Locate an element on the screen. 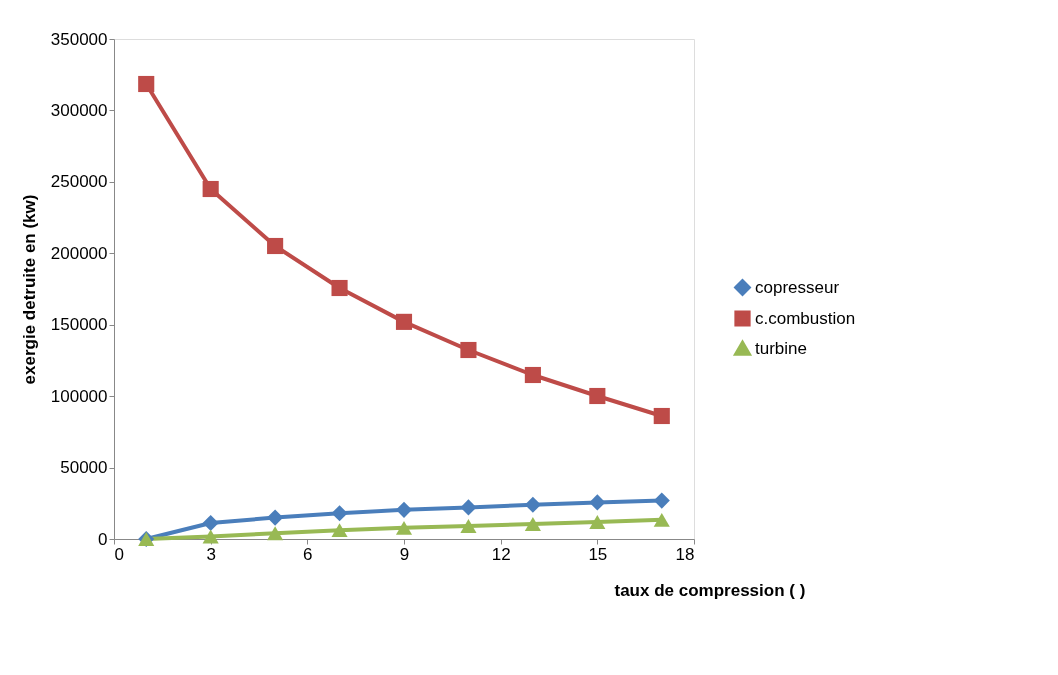 The height and width of the screenshot is (675, 1058). x-axis-title: taux de compression ( ) is located at coordinates (710, 590).